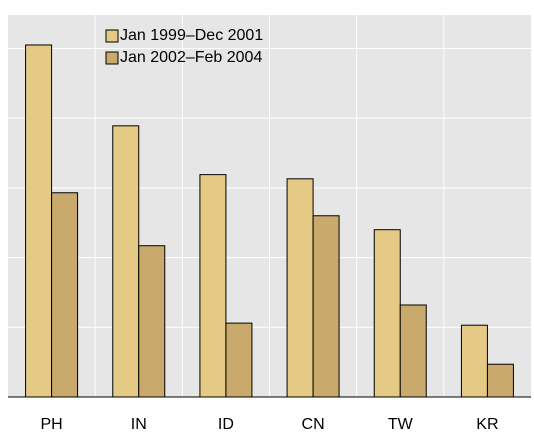 Image resolution: width=534 pixels, height=435 pixels. What do you see at coordinates (226, 424) in the screenshot?
I see `x-tick-label: ID` at bounding box center [226, 424].